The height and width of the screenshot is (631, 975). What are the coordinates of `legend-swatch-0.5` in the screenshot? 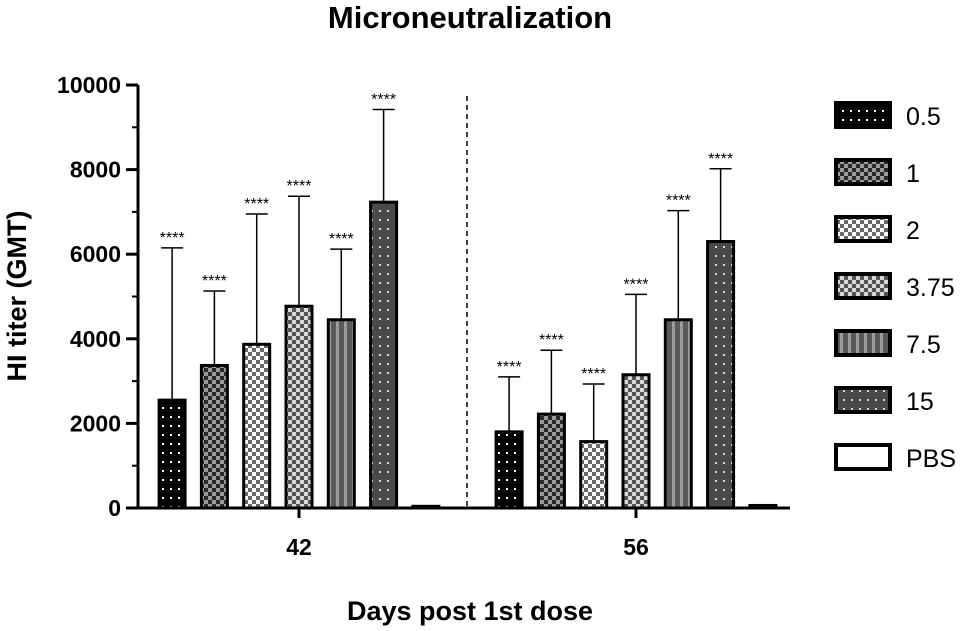 It's located at (863, 115).